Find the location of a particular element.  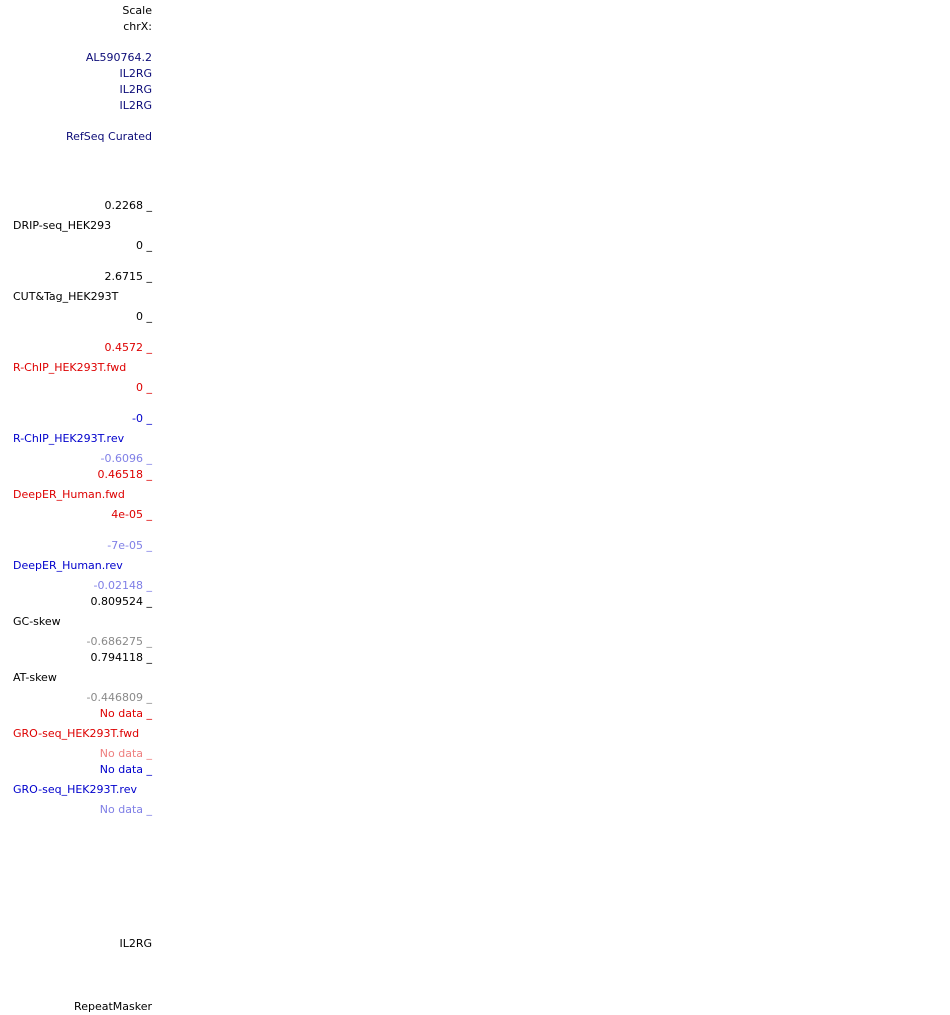

scale-label: Scale is located at coordinates (137, 10).